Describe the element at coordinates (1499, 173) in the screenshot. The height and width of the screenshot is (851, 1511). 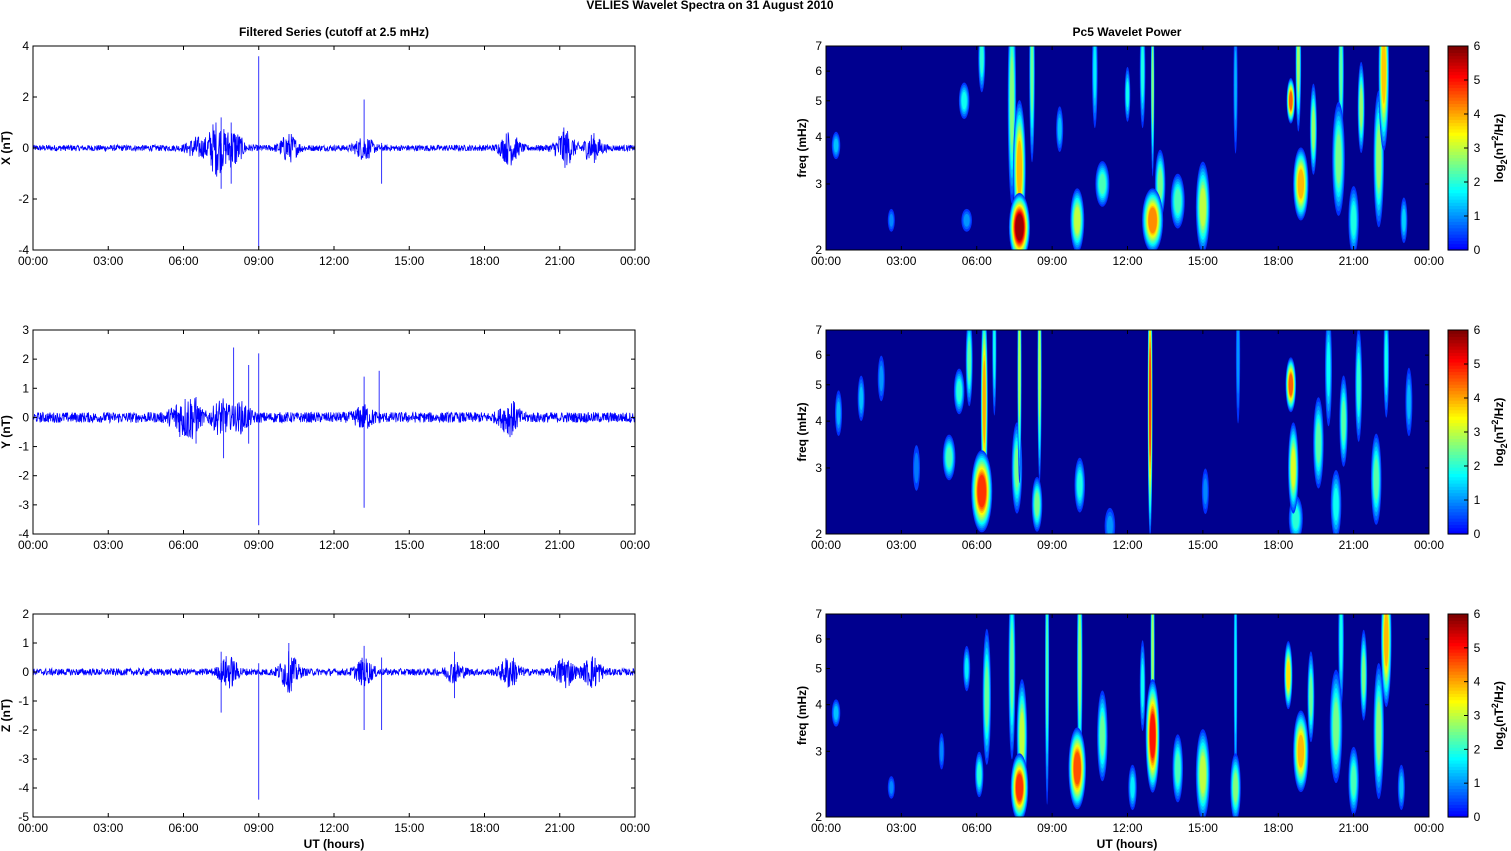
I see `wavelet-x-colorbar-label-part: log` at that location.